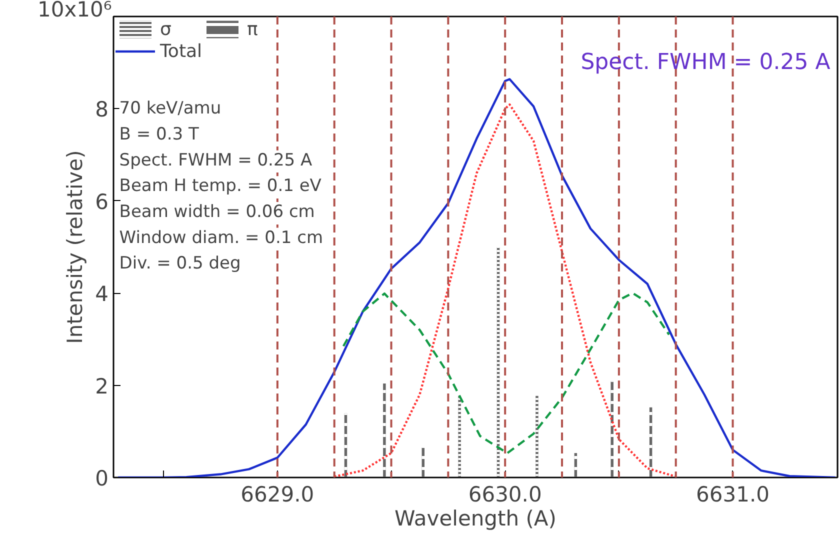  I want to click on y-axis-title: Intensity (relative), so click(75, 247).